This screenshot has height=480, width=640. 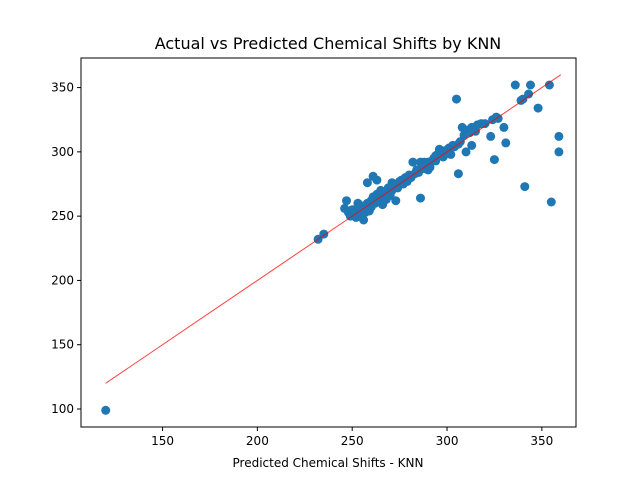 I want to click on x-tick-label: 200, so click(x=257, y=441).